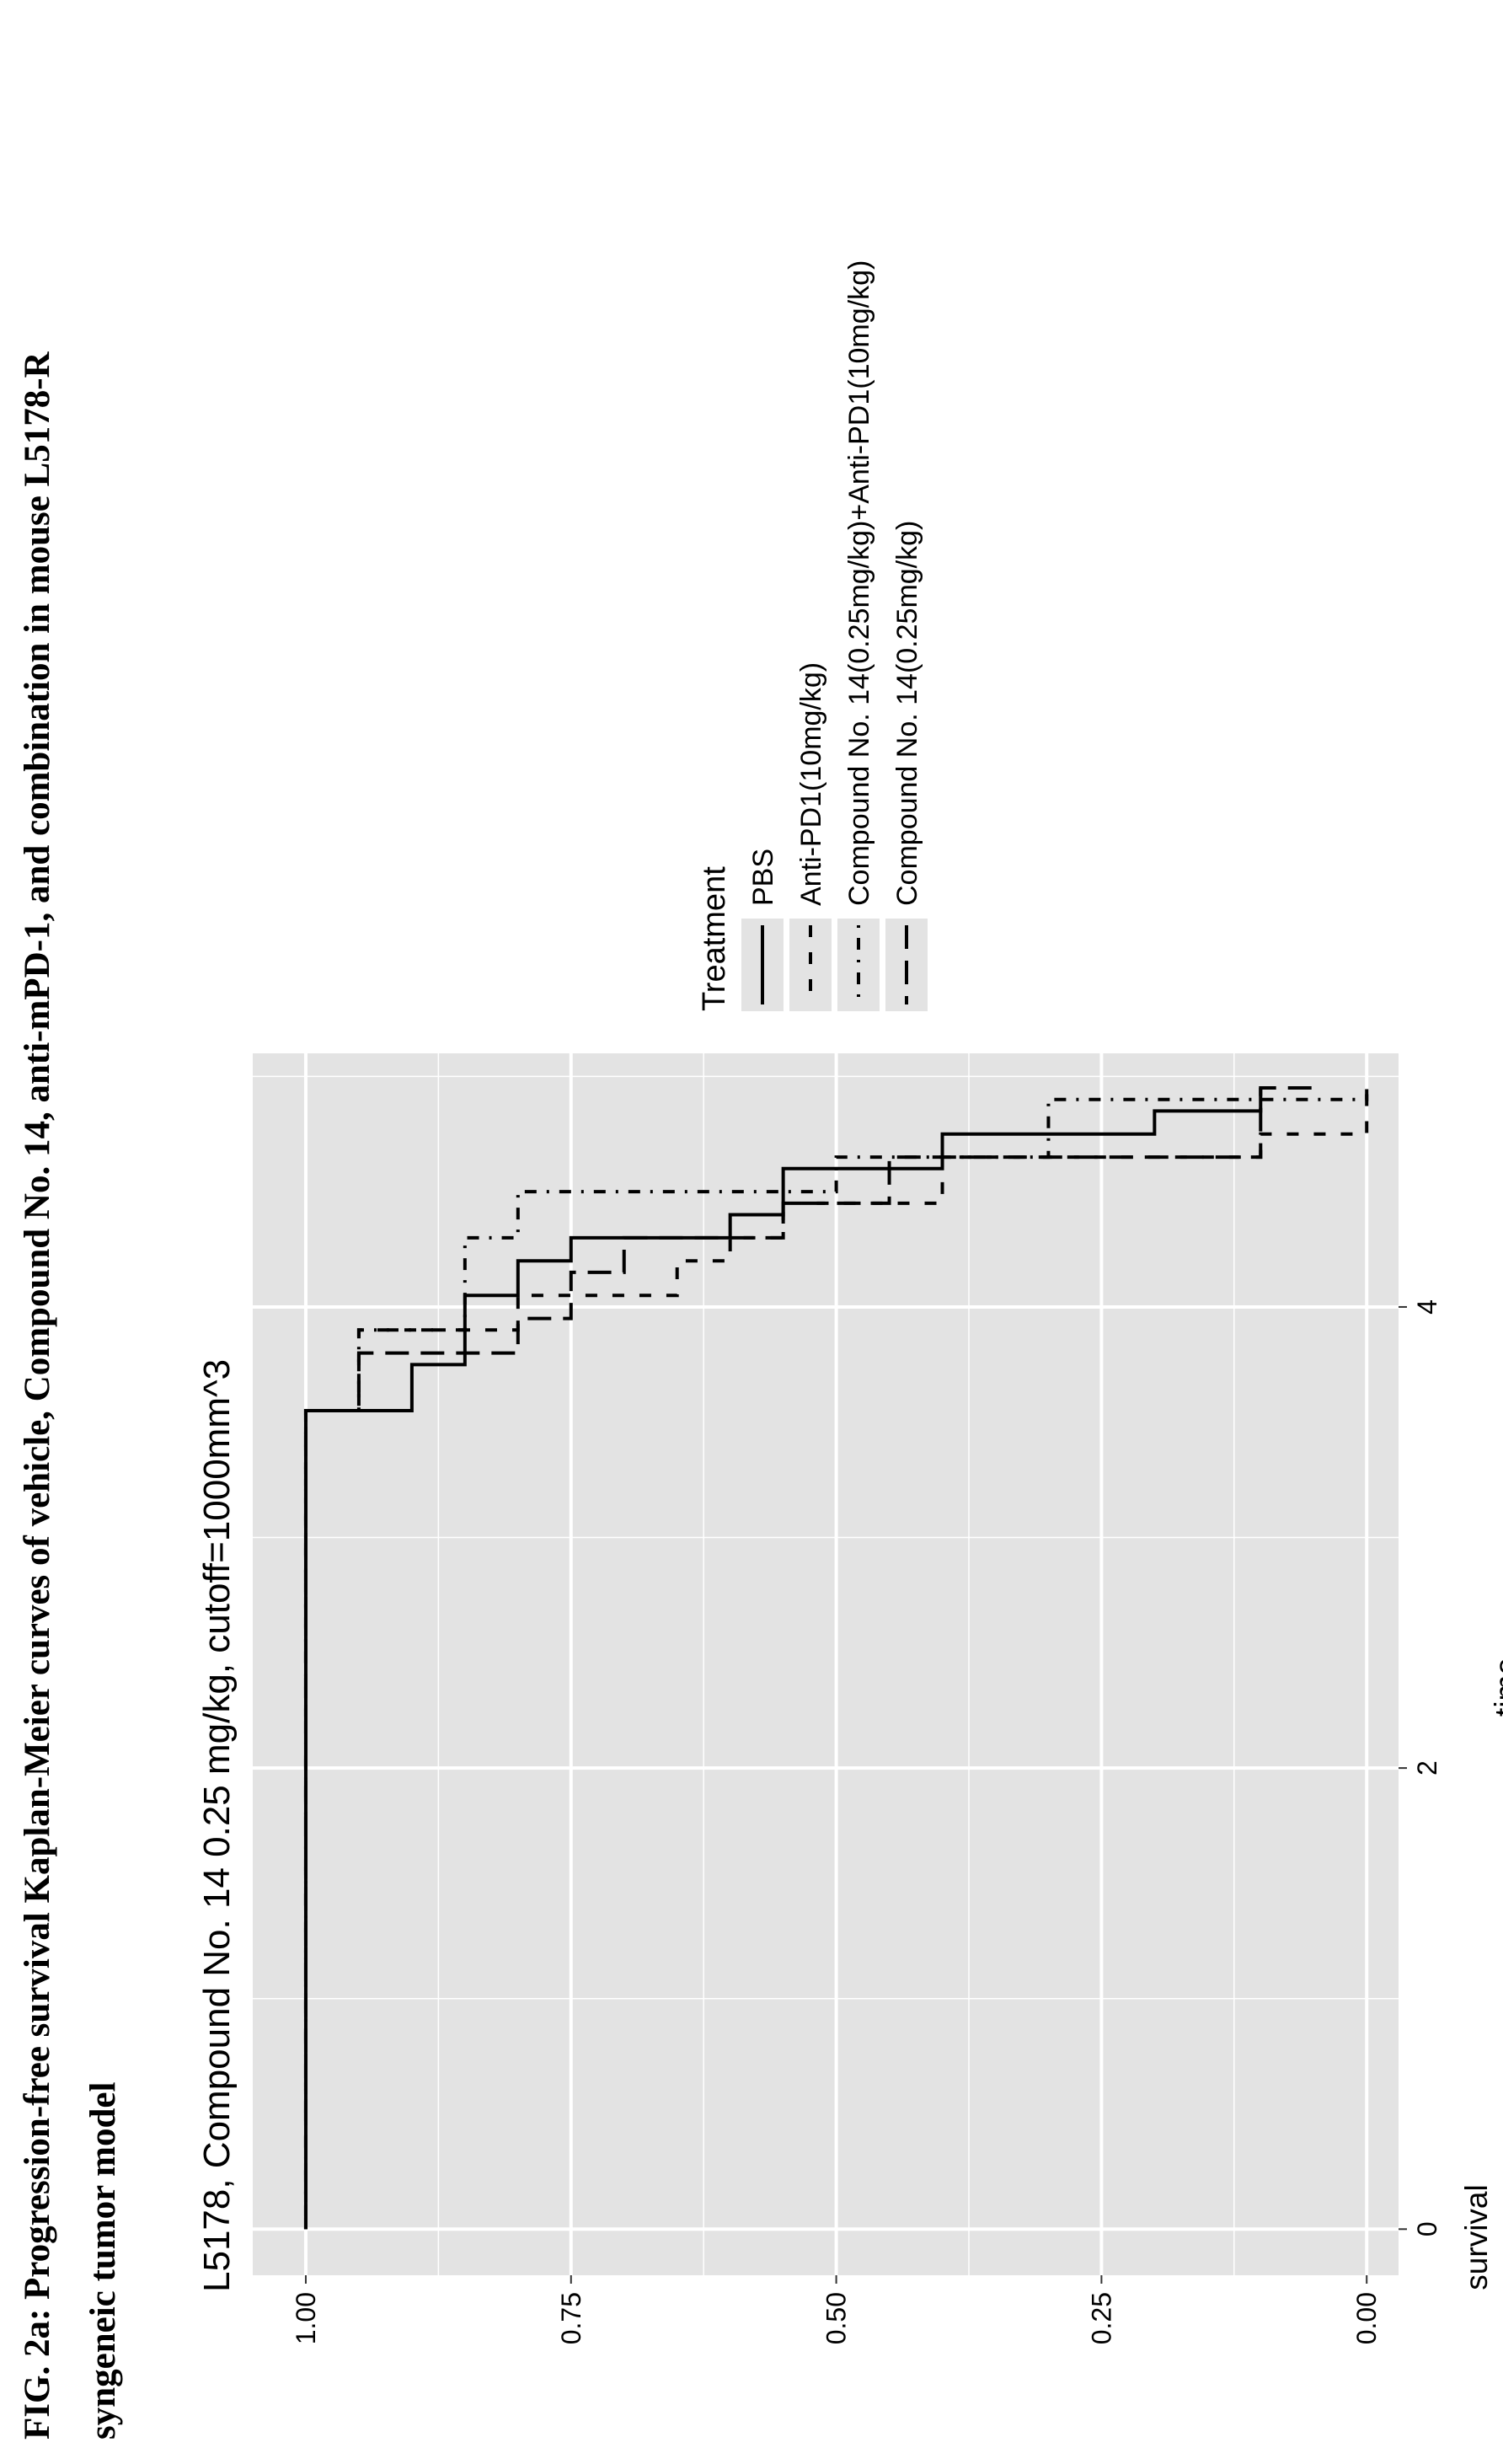  I want to click on x-tick-label: 2, so click(1427, 1768).